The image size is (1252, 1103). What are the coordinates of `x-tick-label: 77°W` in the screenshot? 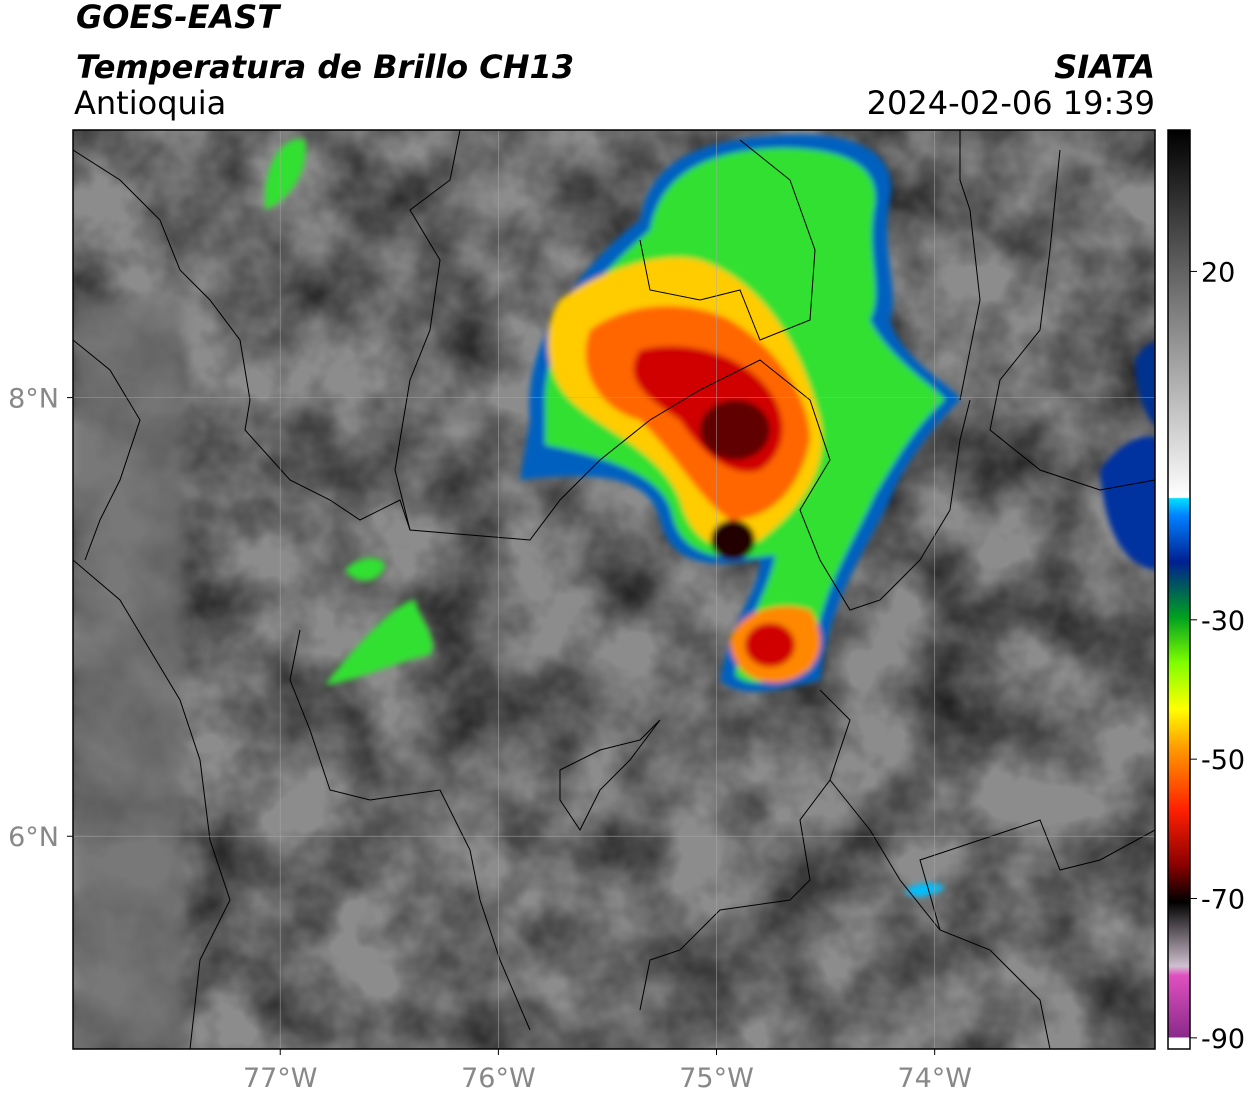 It's located at (280, 1078).